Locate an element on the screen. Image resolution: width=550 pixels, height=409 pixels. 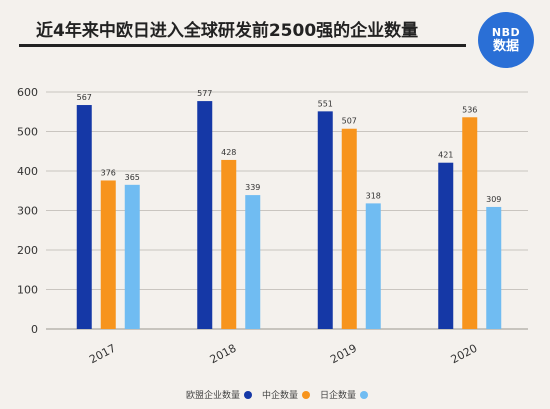
y-tick-label: 600 is located at coordinates (27, 92).